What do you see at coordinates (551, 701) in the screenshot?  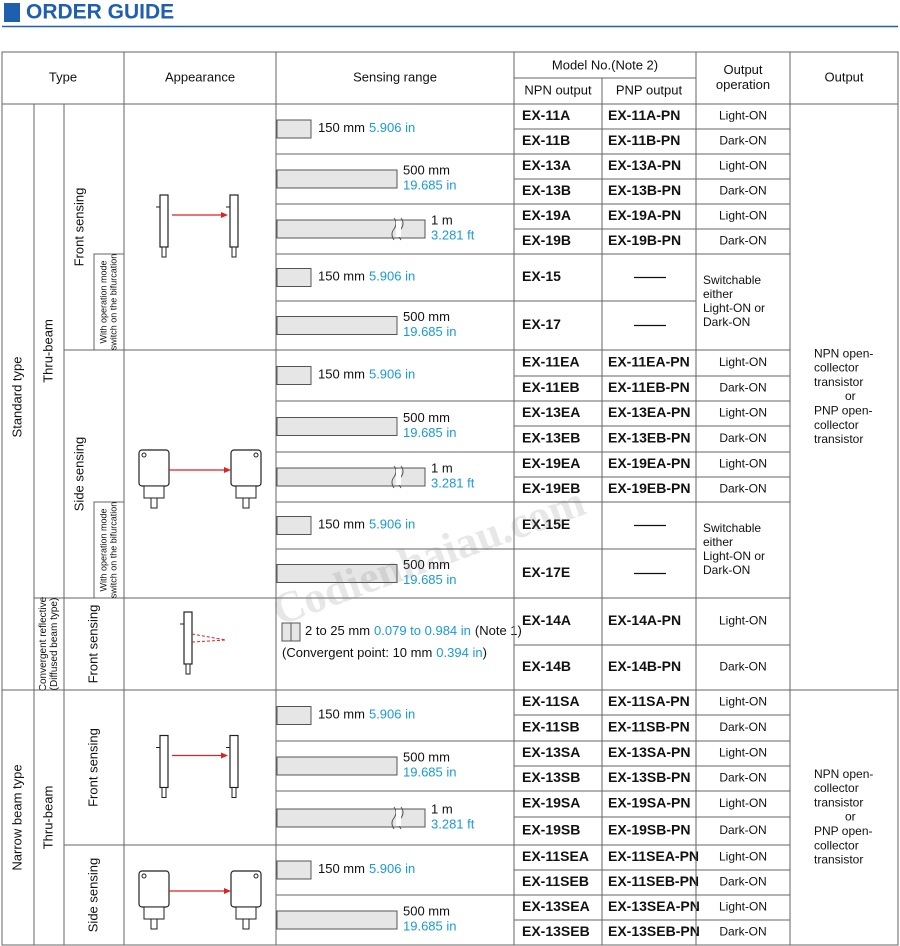 I see `npn-model: EX-11SA` at bounding box center [551, 701].